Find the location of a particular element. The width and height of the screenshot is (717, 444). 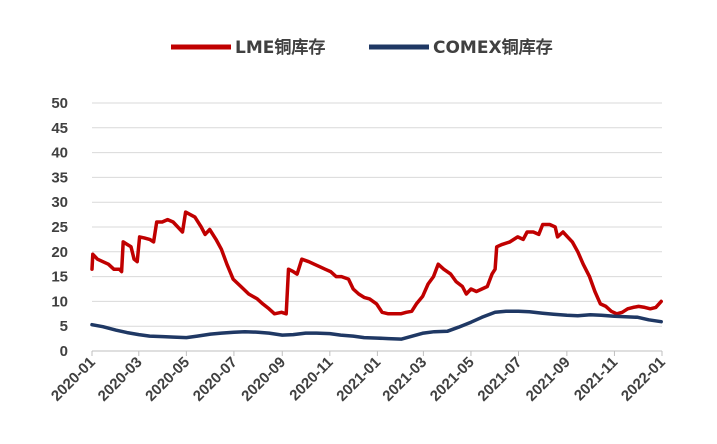

x-tick-label: 2020-01 is located at coordinates (73, 379).